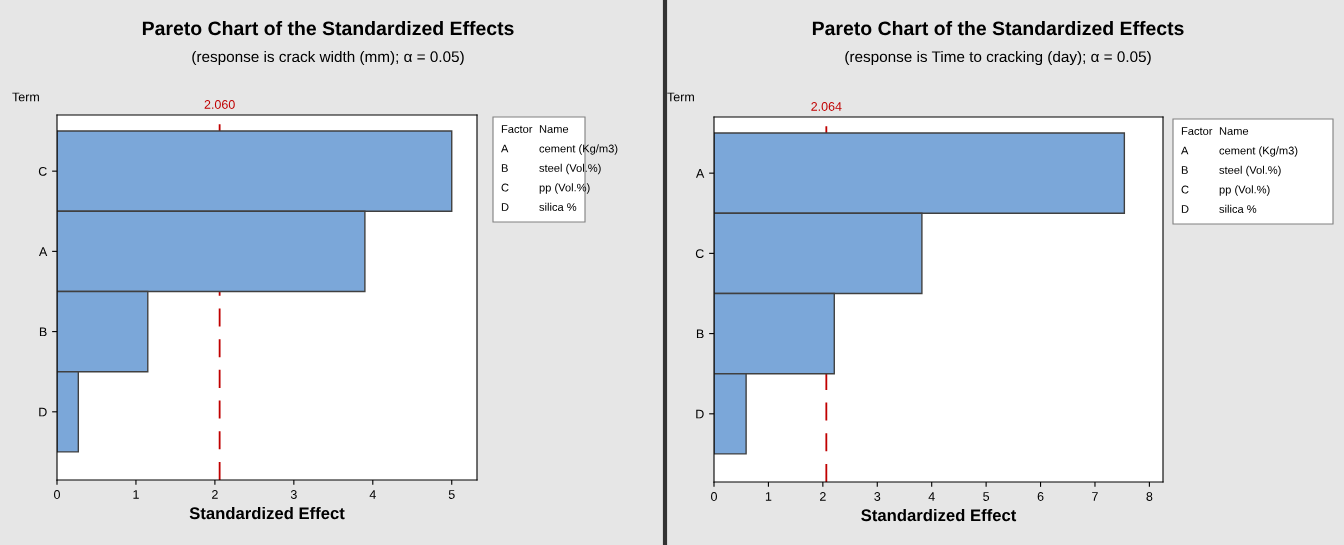 The height and width of the screenshot is (545, 1344). What do you see at coordinates (328, 58) in the screenshot?
I see `chart-subtitle: (response is crack width (mm); α = 0.05)` at bounding box center [328, 58].